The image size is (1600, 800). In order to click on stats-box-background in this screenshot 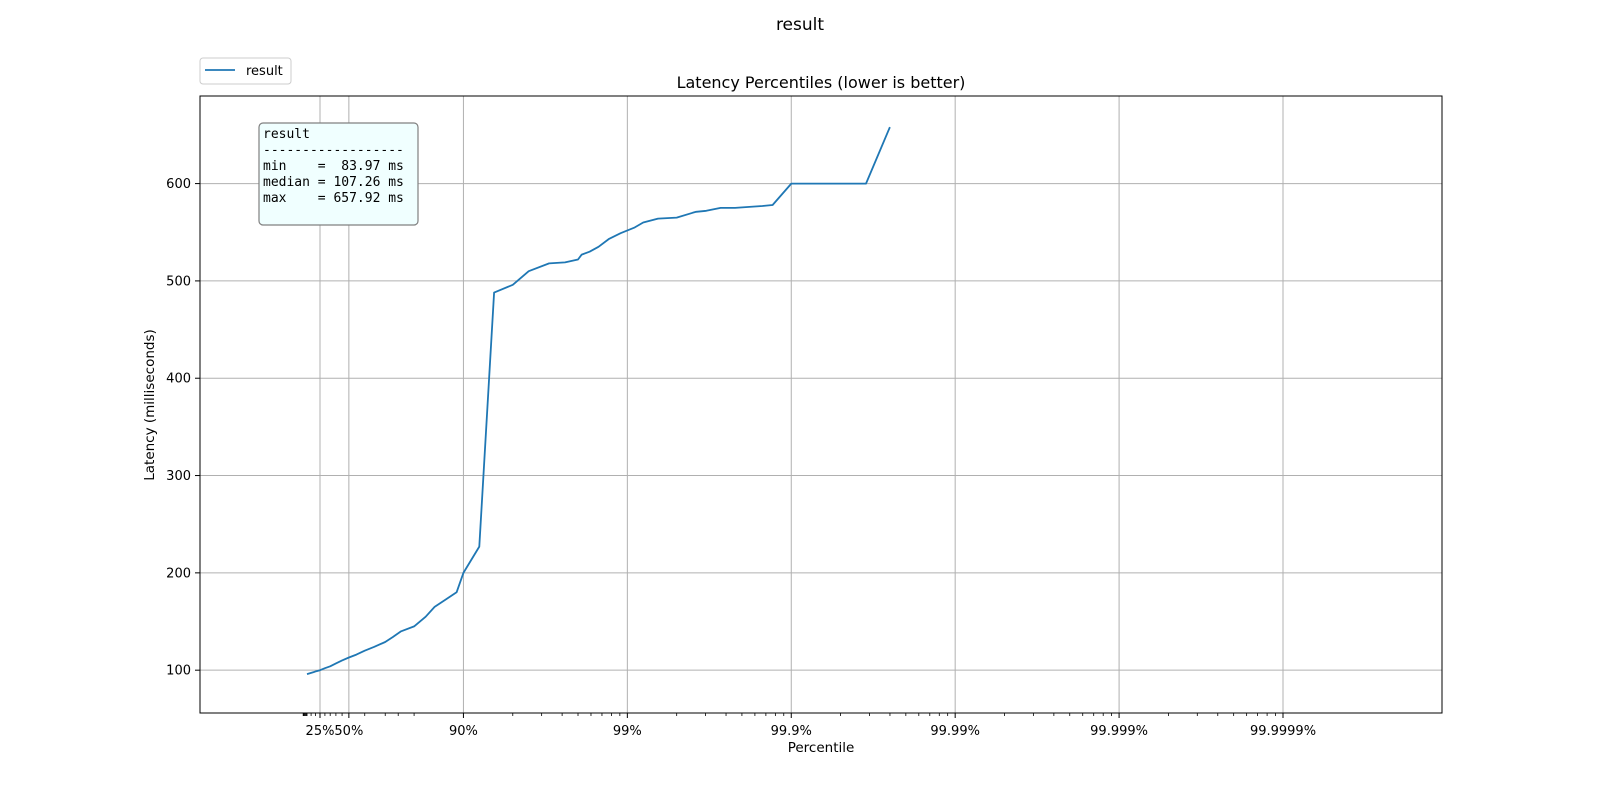, I will do `click(338, 174)`.